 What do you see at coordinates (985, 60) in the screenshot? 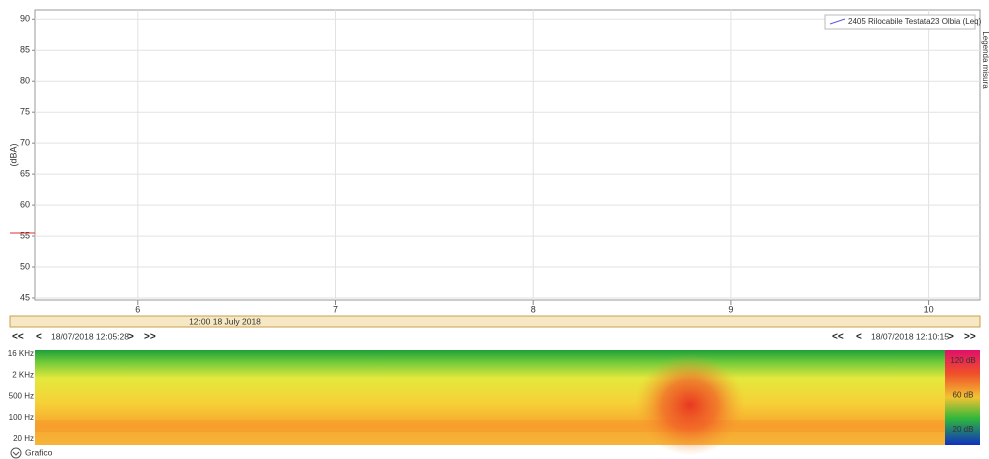
I see `side-panel-tab: Legenda misura` at bounding box center [985, 60].